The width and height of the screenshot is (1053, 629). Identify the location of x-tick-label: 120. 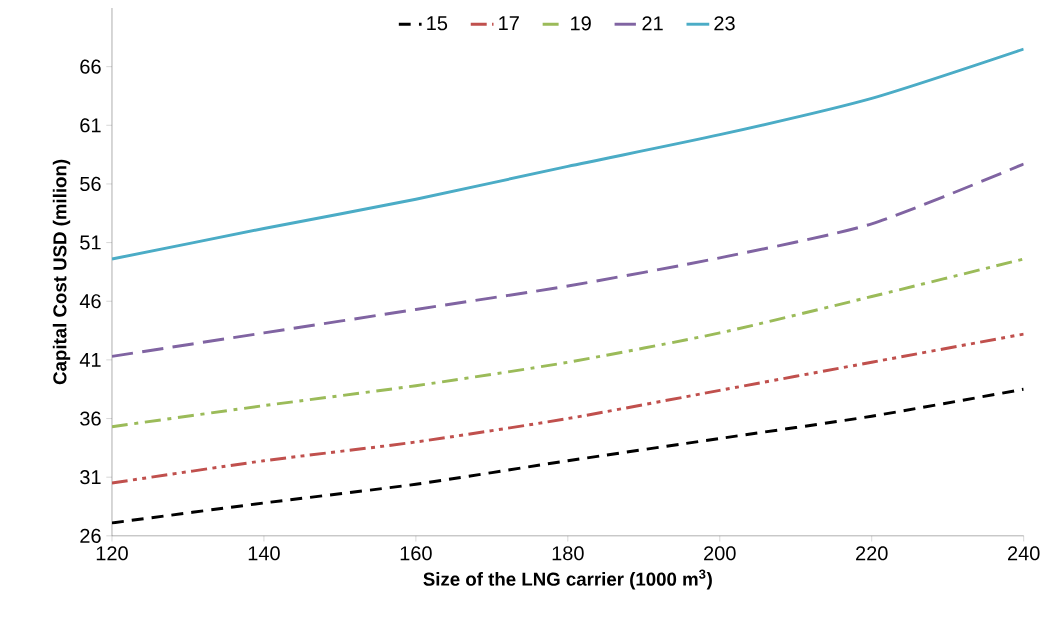
(112, 553).